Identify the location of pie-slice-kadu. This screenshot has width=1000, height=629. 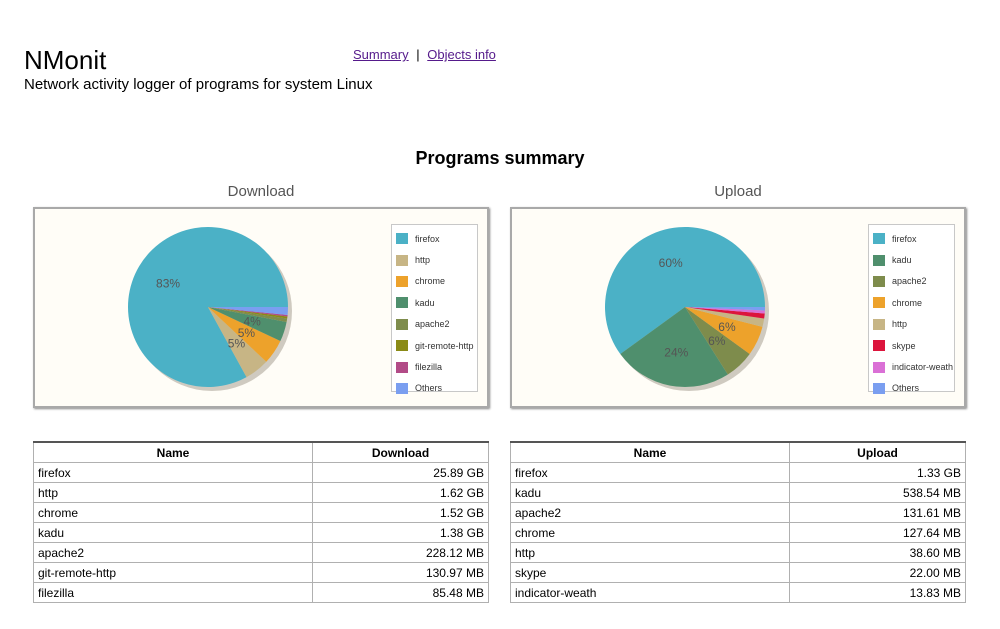
(247, 324).